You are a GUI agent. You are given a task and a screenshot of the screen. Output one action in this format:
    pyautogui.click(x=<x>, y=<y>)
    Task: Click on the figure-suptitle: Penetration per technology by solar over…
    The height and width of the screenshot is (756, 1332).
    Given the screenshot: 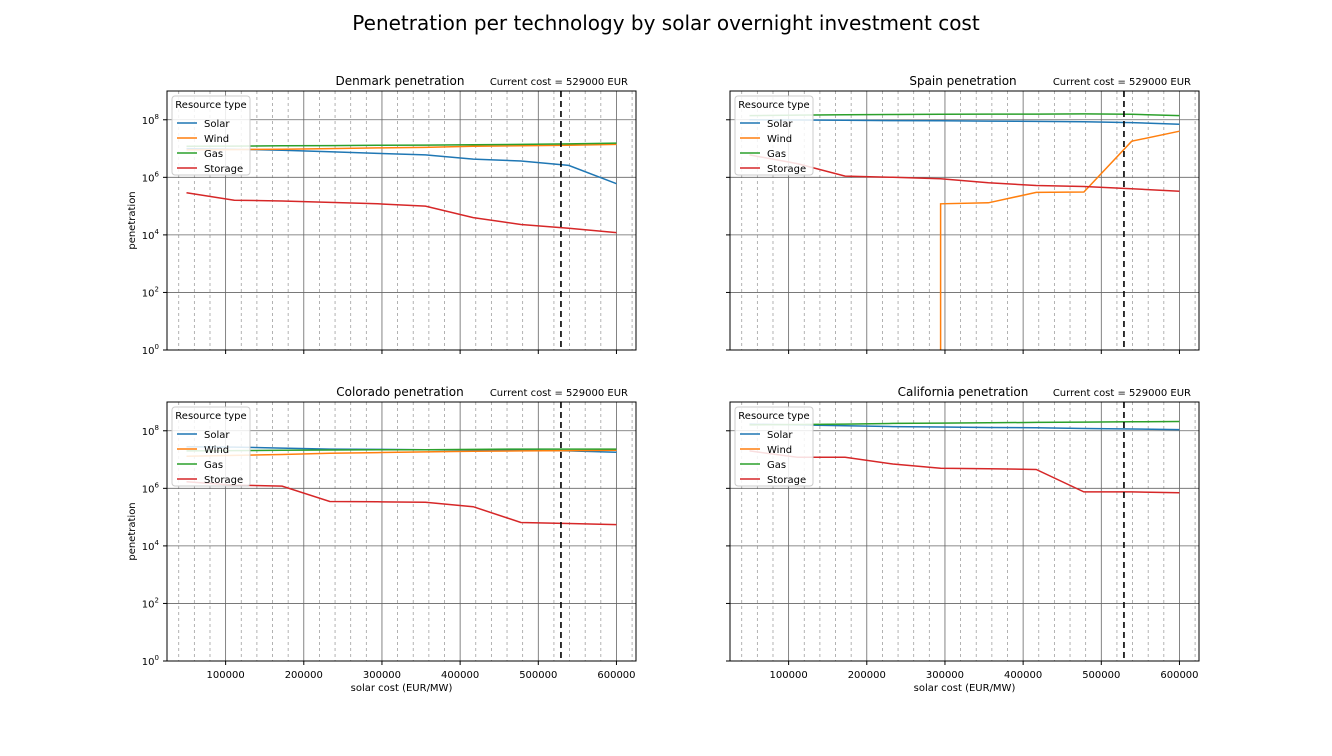 What is the action you would take?
    pyautogui.click(x=666, y=23)
    